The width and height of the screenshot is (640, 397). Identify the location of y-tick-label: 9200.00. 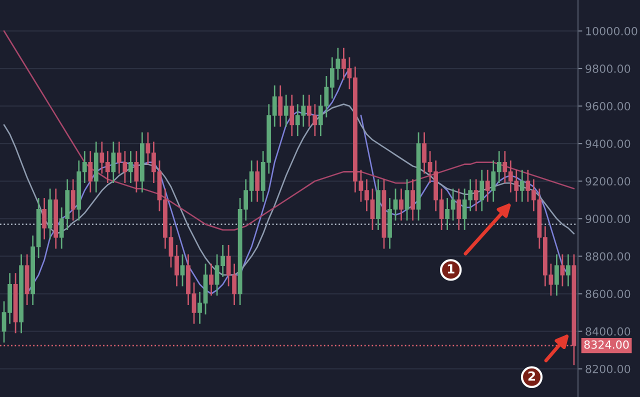
(608, 181).